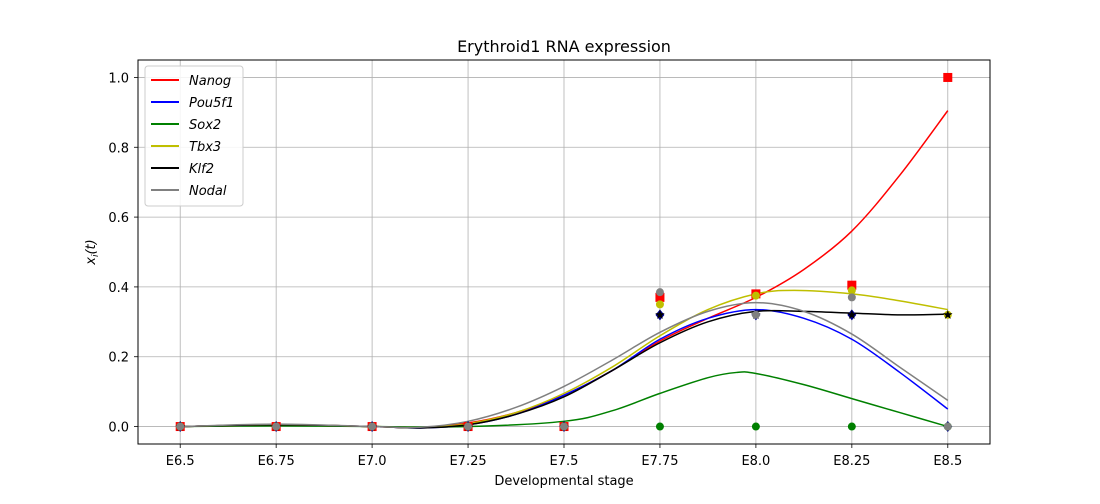 Image resolution: width=1100 pixels, height=504 pixels. I want to click on x-tick-label: E7.0, so click(372, 461).